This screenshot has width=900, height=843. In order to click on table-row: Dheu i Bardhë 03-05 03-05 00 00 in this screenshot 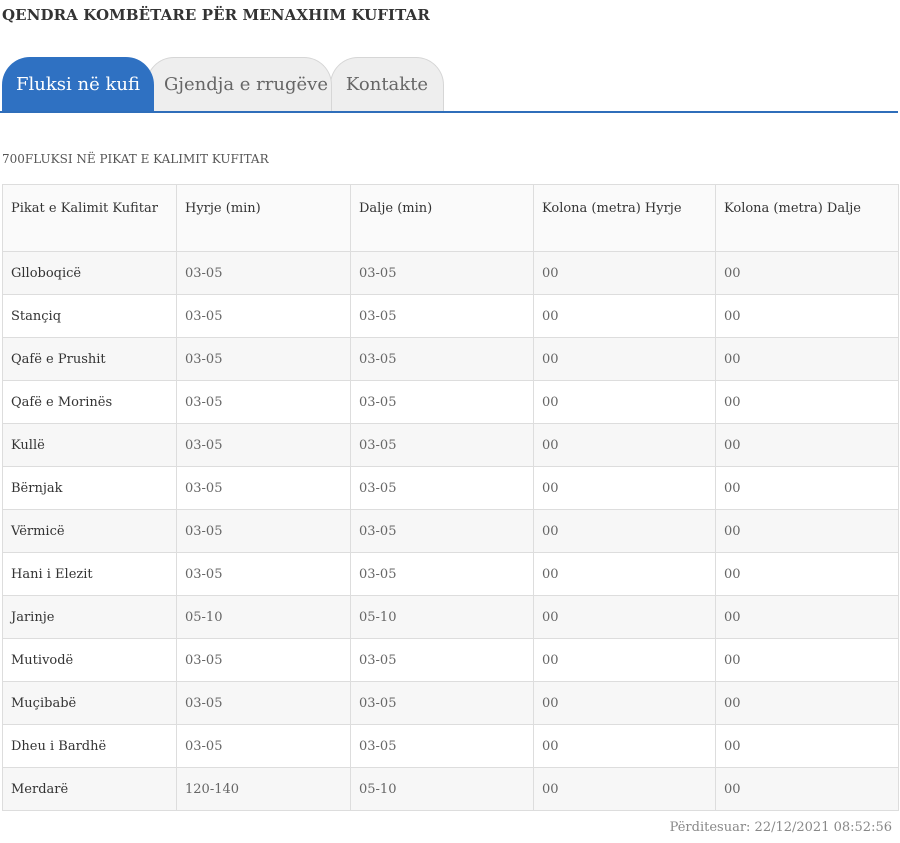, I will do `click(450, 746)`.